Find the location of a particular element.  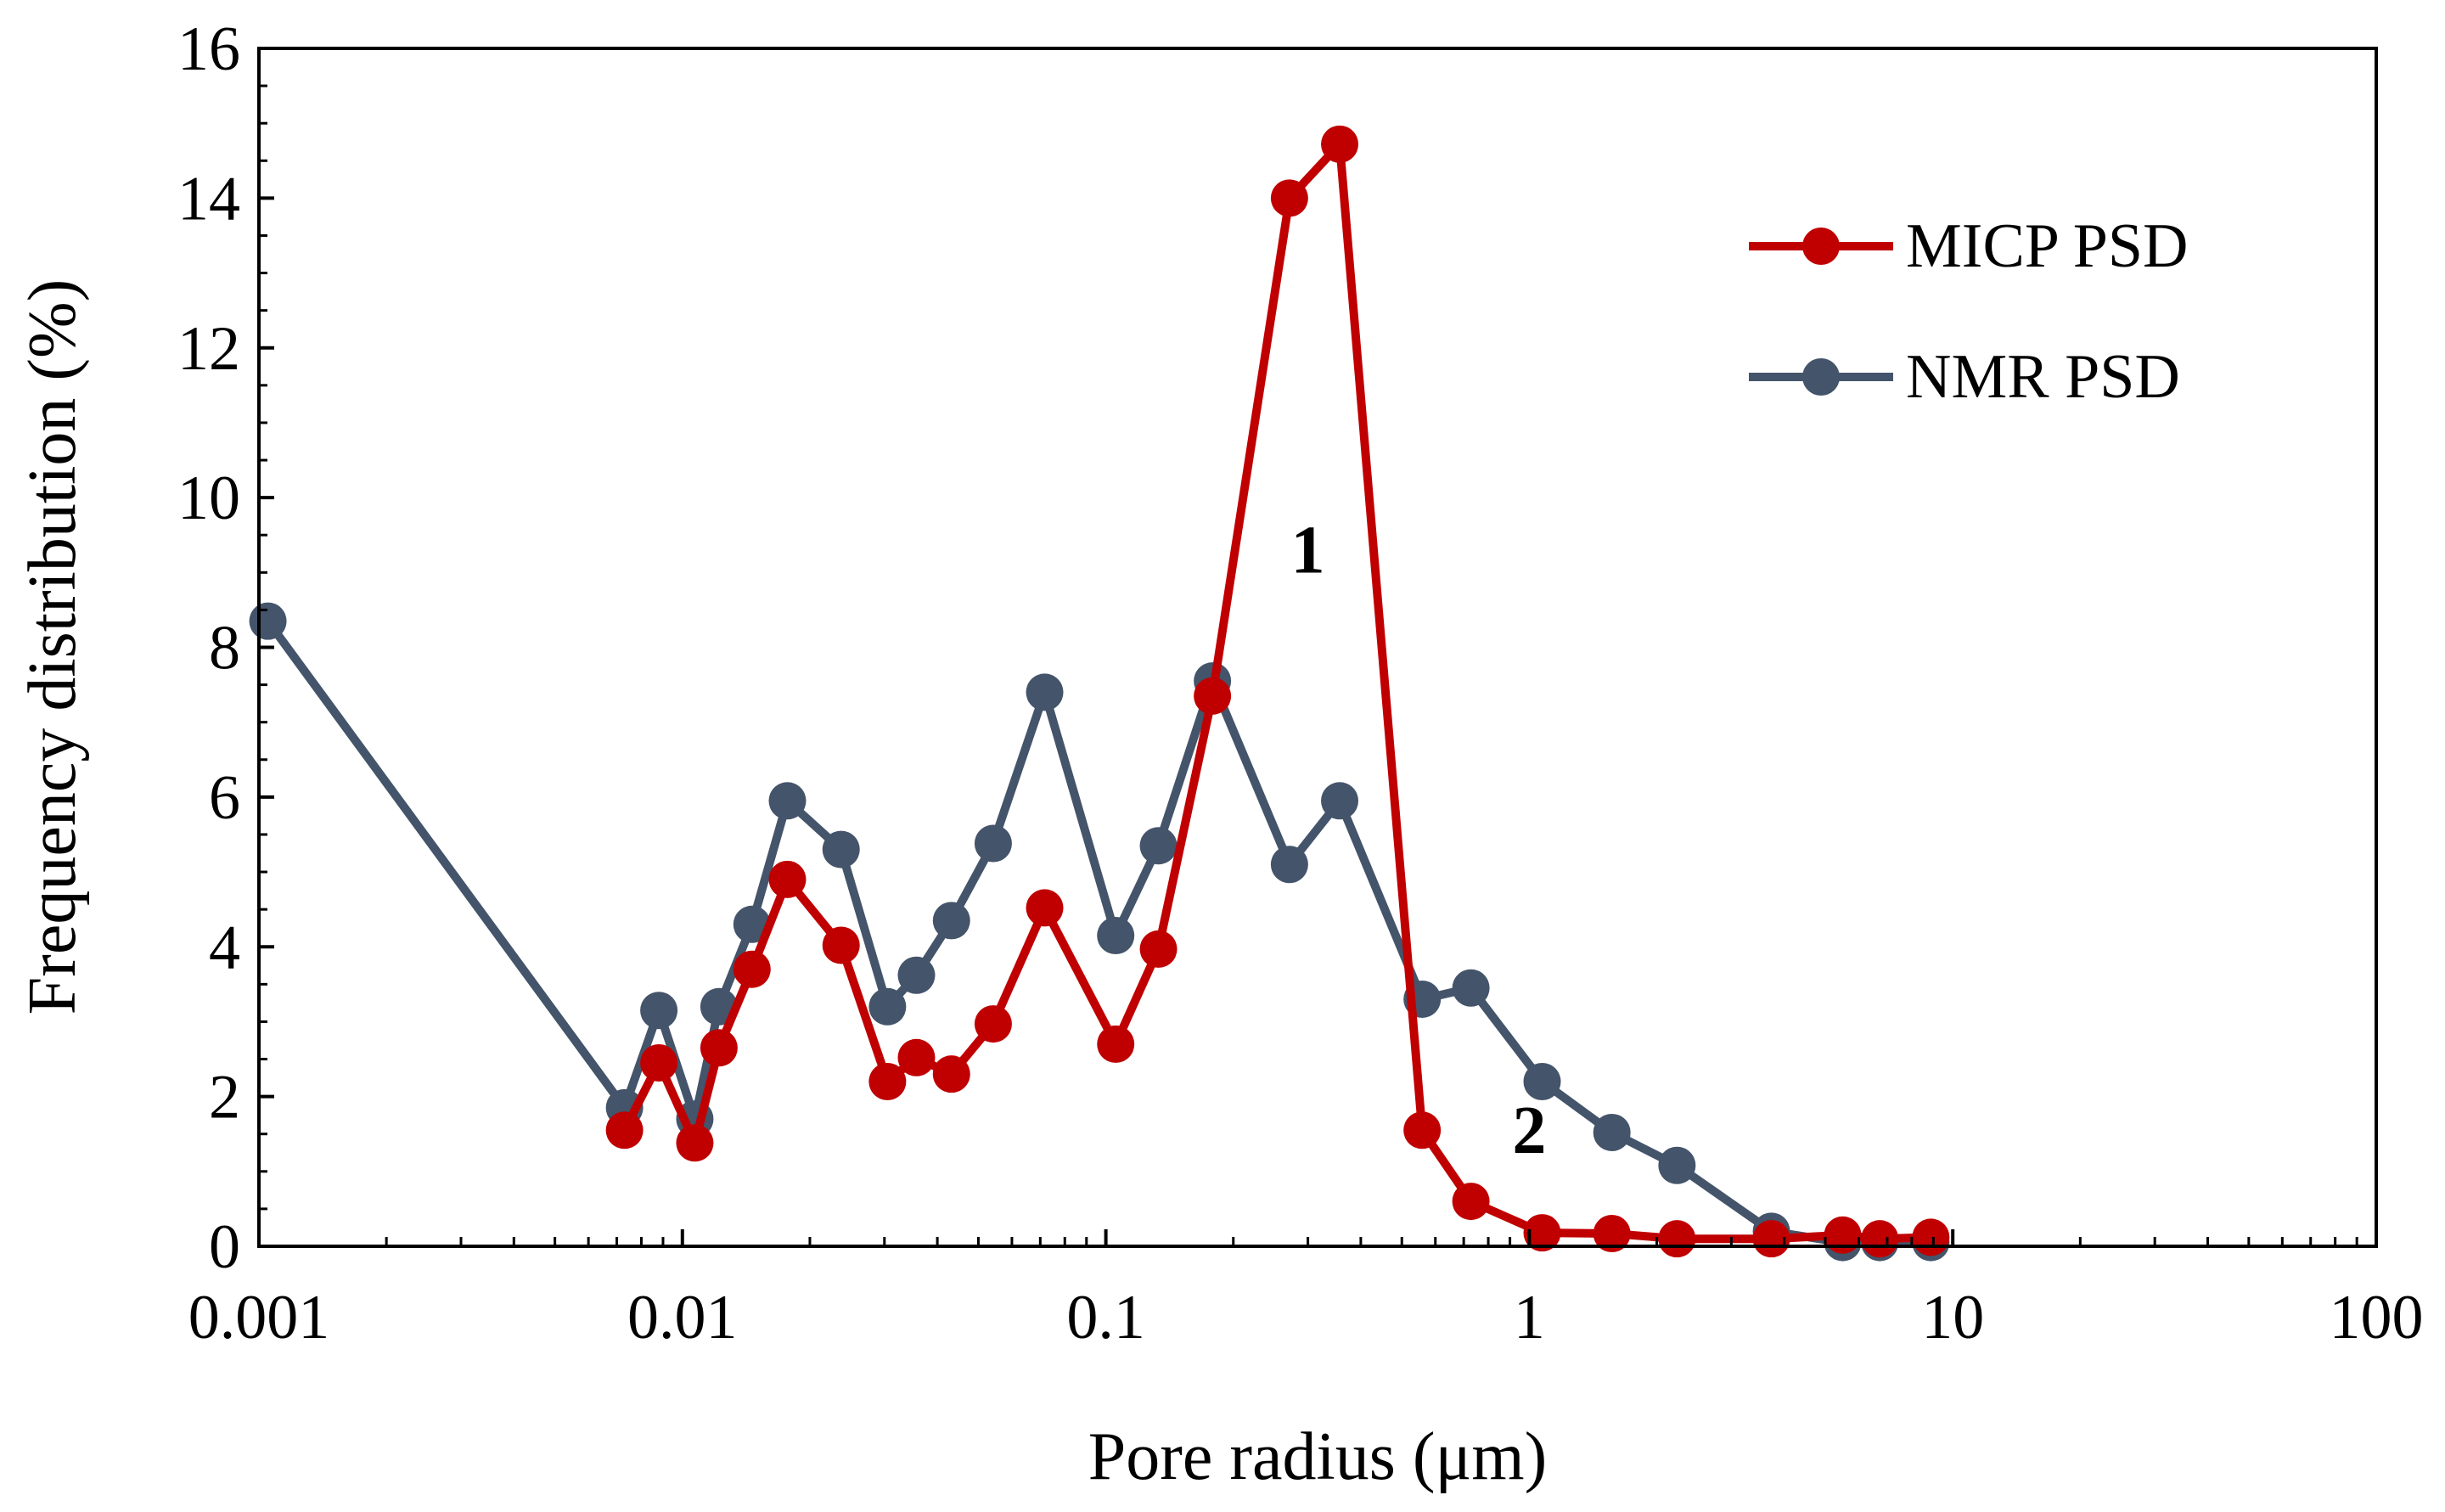

x-tick-label: 10 is located at coordinates (1953, 1317).